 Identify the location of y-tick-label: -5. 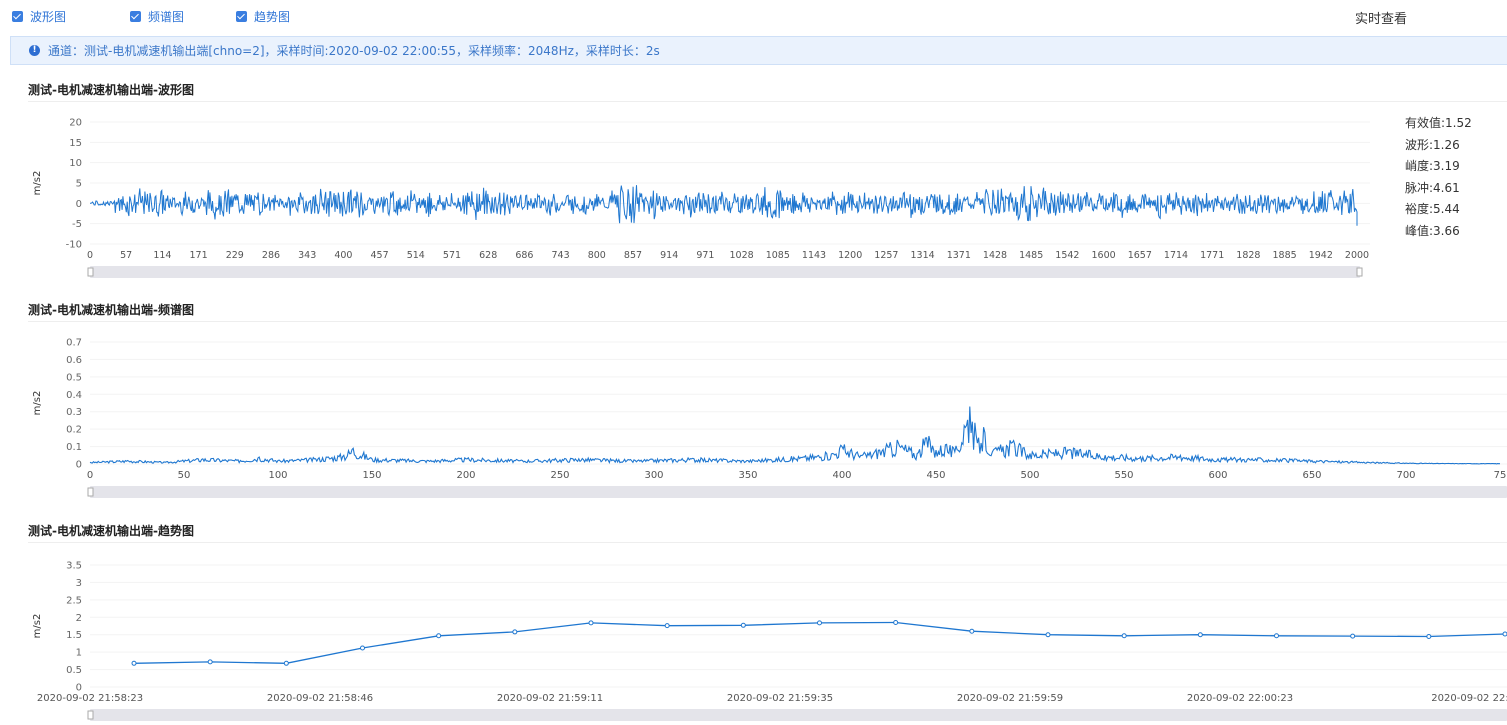
(77, 224).